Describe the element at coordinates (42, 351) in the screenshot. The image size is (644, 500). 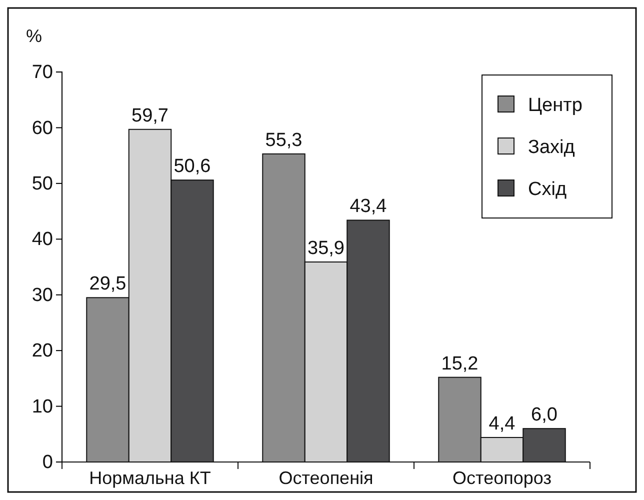
I see `y-tick-label: 20` at that location.